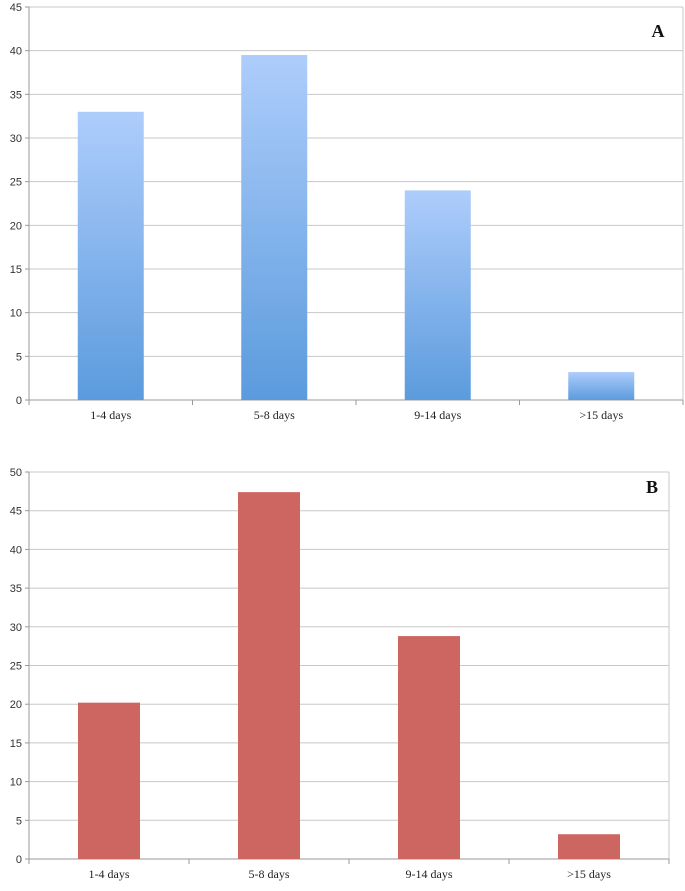  I want to click on chart-a-ytick-label: 45, so click(16, 8).